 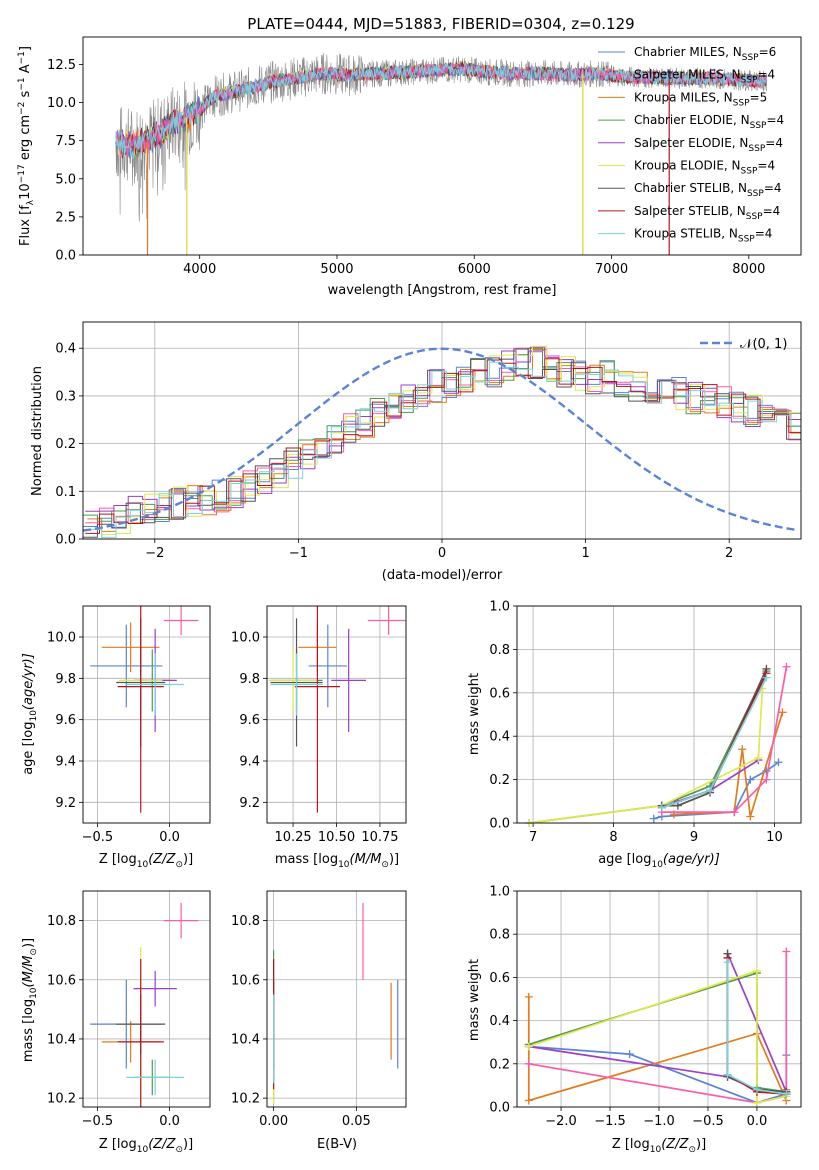 I want to click on wAge-ytick-label: 0.6, so click(x=499, y=693).